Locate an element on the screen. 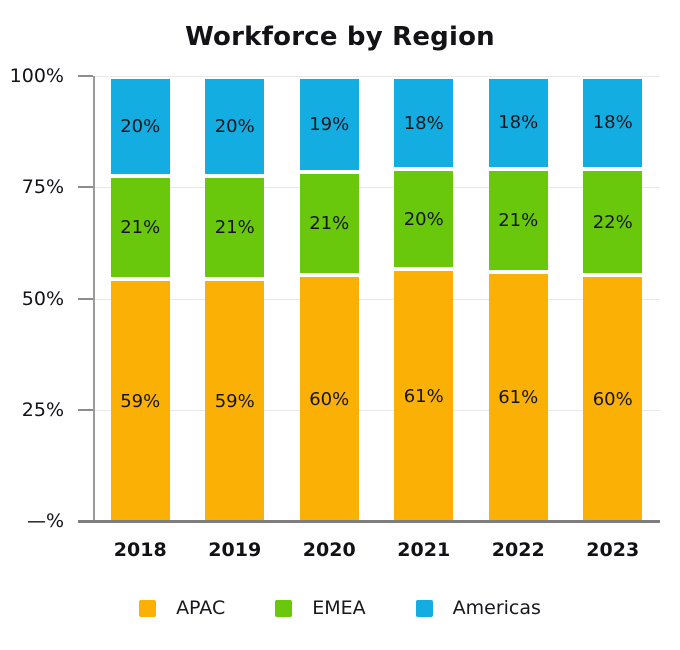 The width and height of the screenshot is (680, 650). bar-group-2023: 18% 22% 60% is located at coordinates (613, 298).